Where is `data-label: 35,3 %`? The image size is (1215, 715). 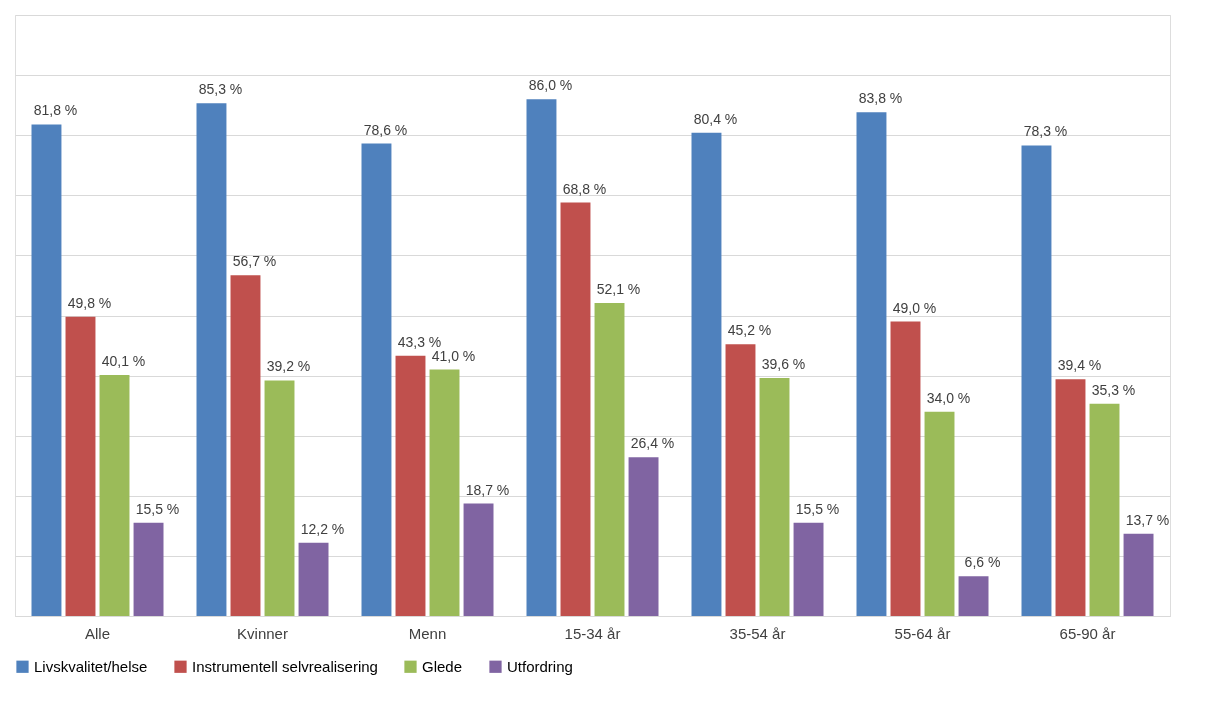
data-label: 35,3 % is located at coordinates (1113, 389).